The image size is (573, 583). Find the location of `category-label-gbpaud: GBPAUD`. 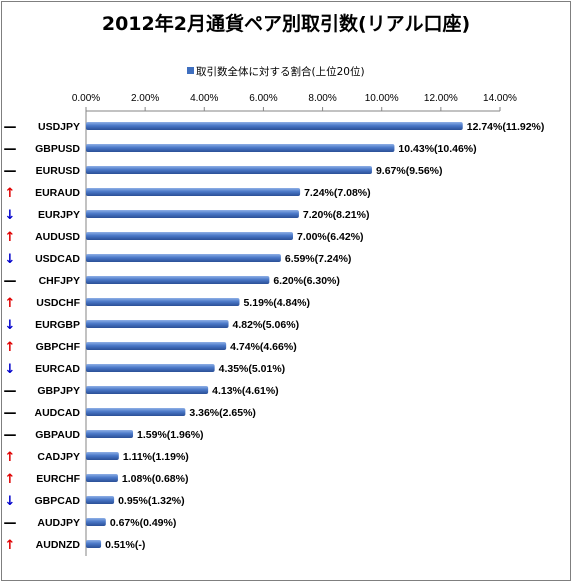

category-label-gbpaud: GBPAUD is located at coordinates (57, 435).